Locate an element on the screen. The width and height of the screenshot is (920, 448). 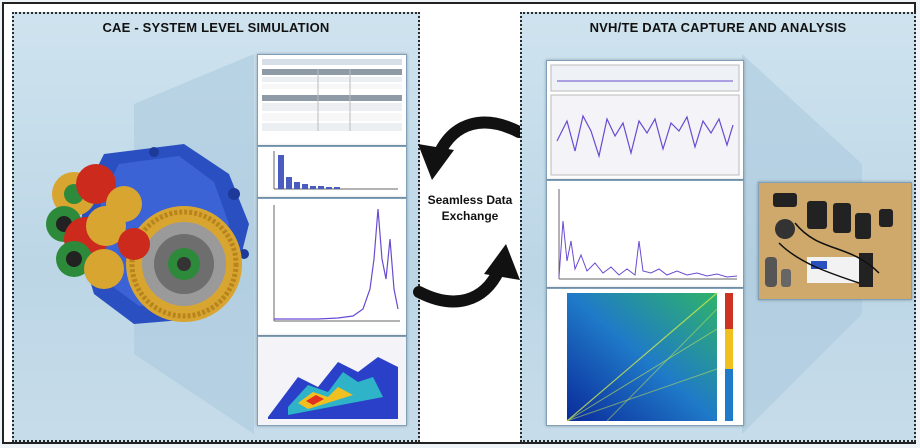
curved-arrow-right-icon is located at coordinates (459, 286).